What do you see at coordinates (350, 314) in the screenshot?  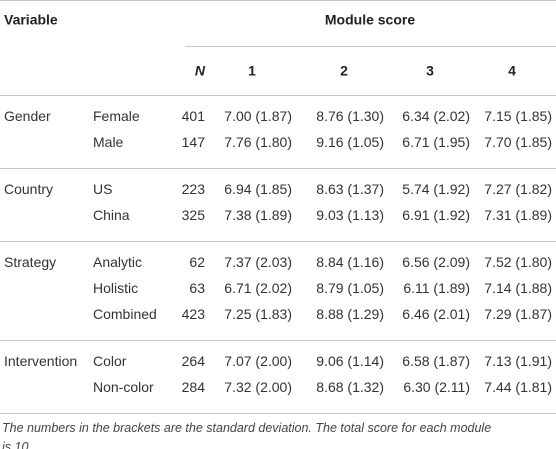 I see `cell: 8.88 (1.29)` at bounding box center [350, 314].